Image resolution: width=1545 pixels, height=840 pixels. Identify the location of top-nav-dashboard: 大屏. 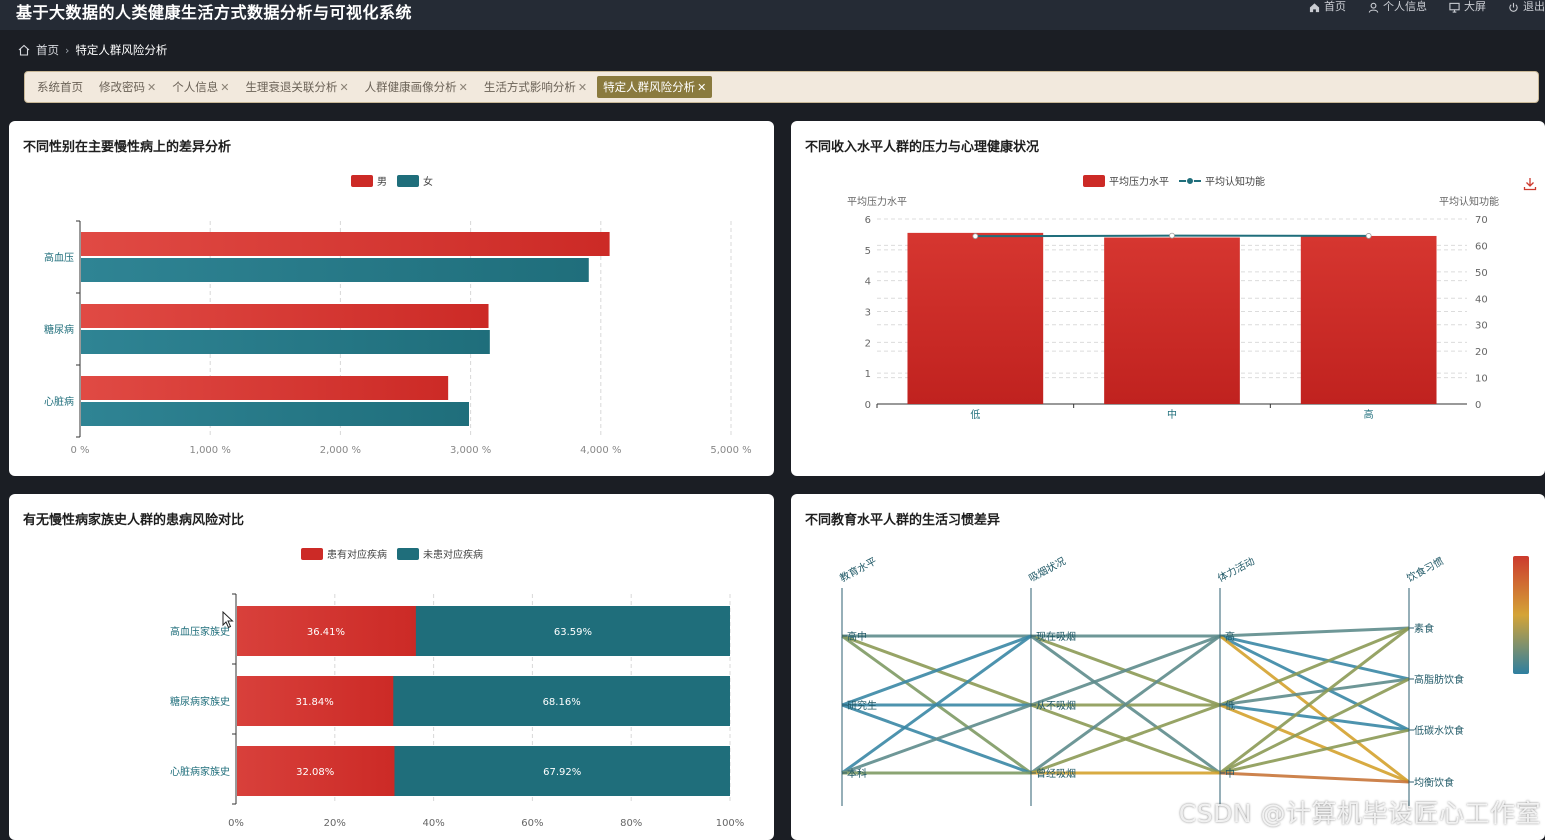
(1467, 7).